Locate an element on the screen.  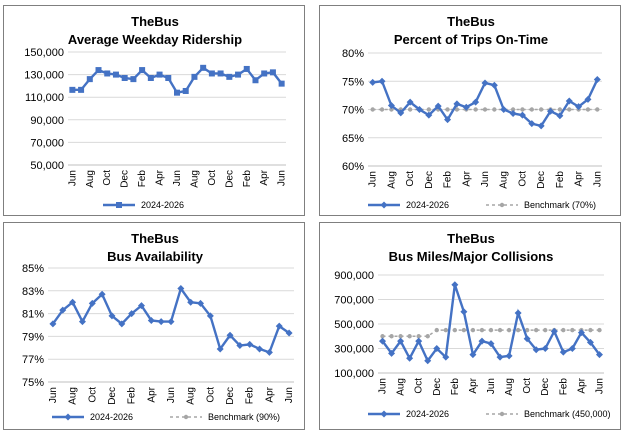
y-tick-label: 77% is located at coordinates (33, 360).